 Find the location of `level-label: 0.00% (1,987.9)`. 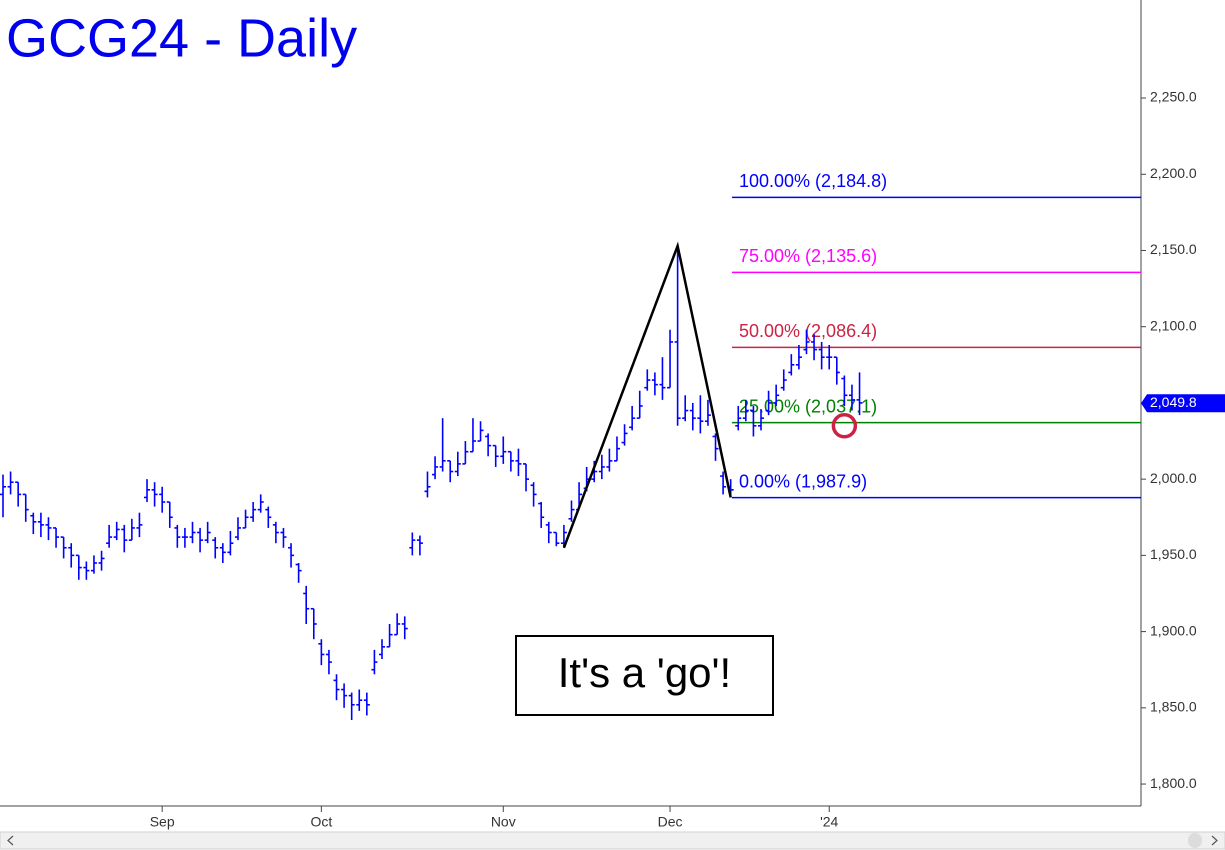

level-label: 0.00% (1,987.9) is located at coordinates (803, 481).